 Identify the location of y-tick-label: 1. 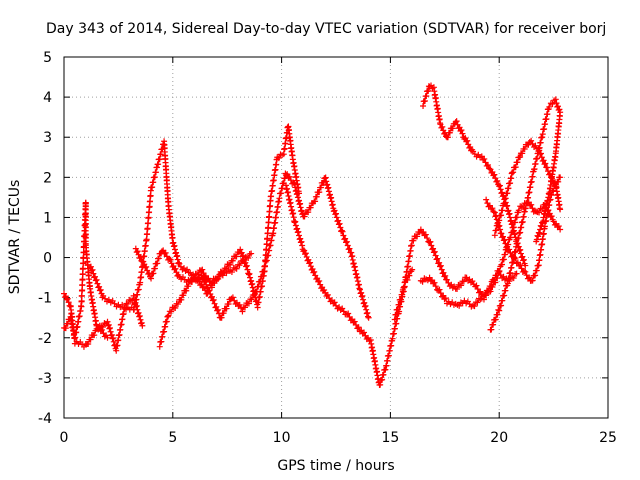
(47, 218).